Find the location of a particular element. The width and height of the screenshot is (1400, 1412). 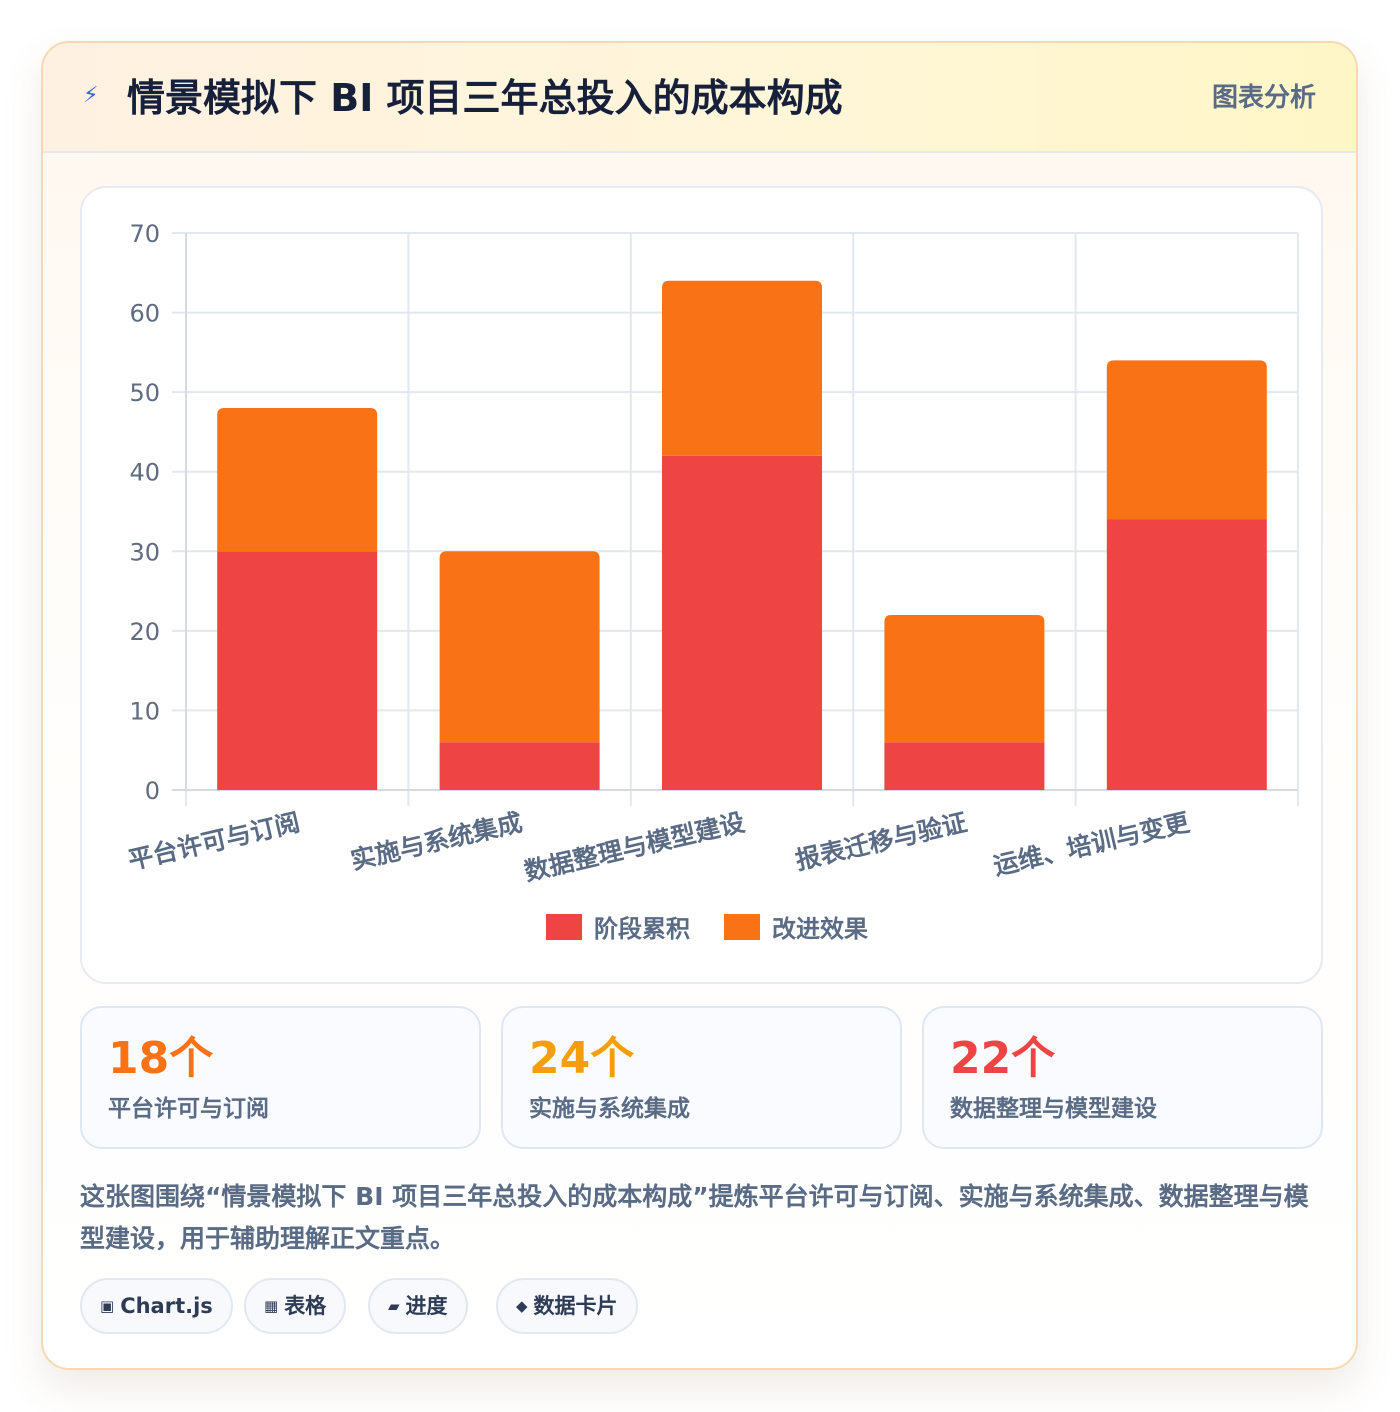

table-icon: ▦ is located at coordinates (271, 1306).